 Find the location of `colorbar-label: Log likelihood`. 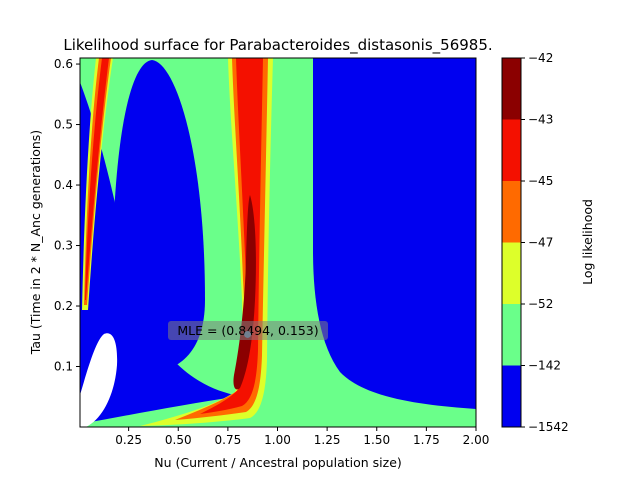

colorbar-label: Log likelihood is located at coordinates (587, 242).